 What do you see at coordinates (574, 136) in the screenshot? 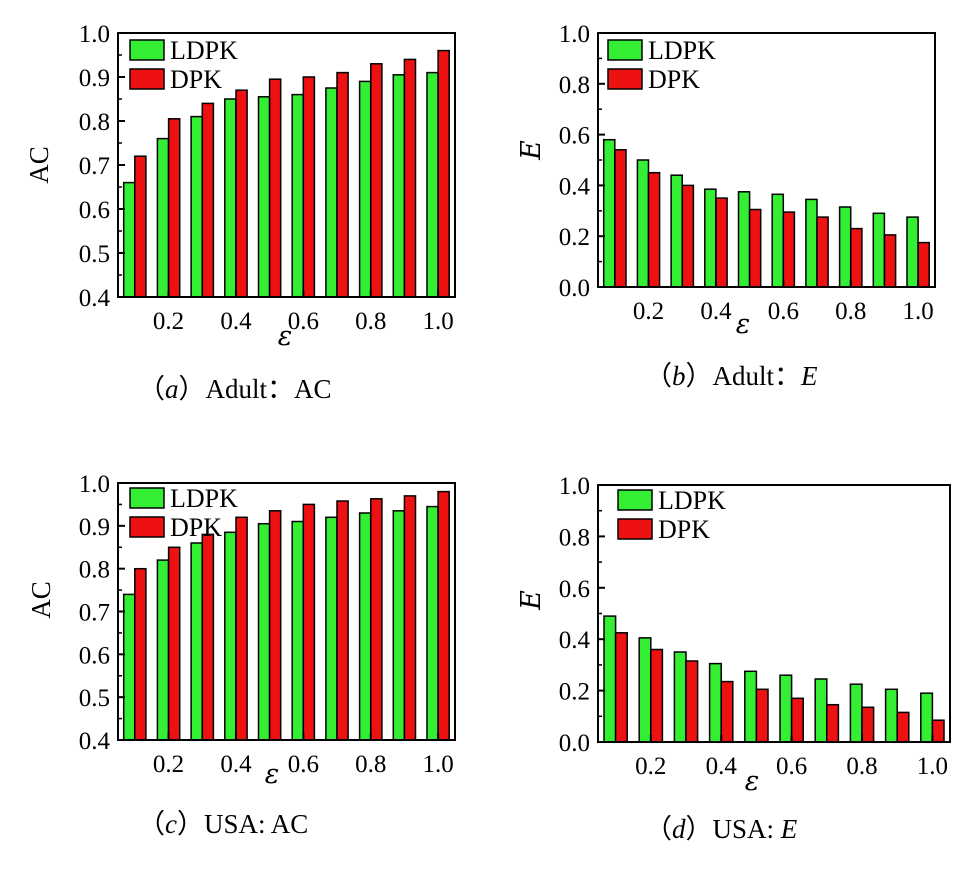
I see `y-tick-label: 0.6` at bounding box center [574, 136].